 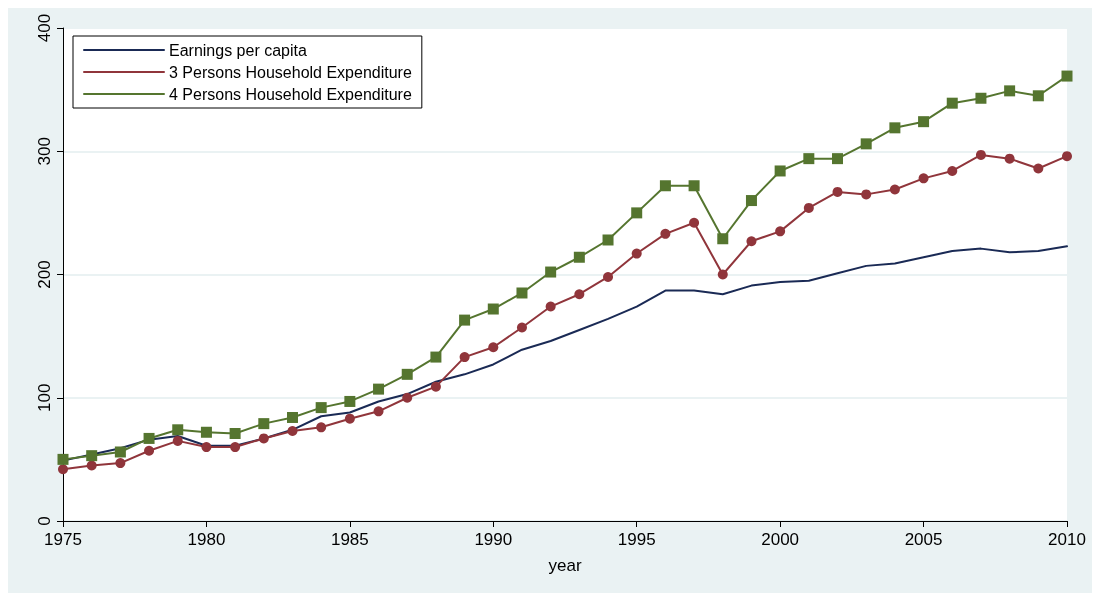 I want to click on x-axis-title: year, so click(x=565, y=565).